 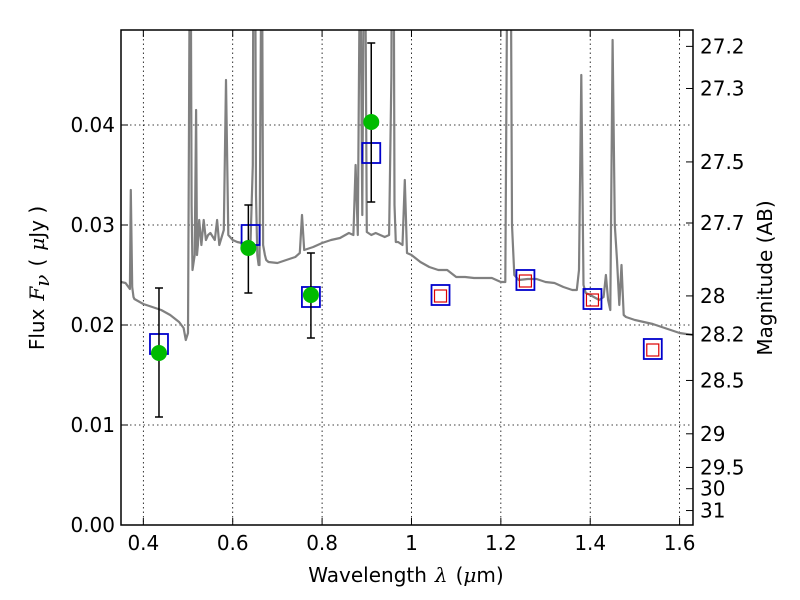 What do you see at coordinates (92, 425) in the screenshot?
I see `y-tick-label: 0.01` at bounding box center [92, 425].